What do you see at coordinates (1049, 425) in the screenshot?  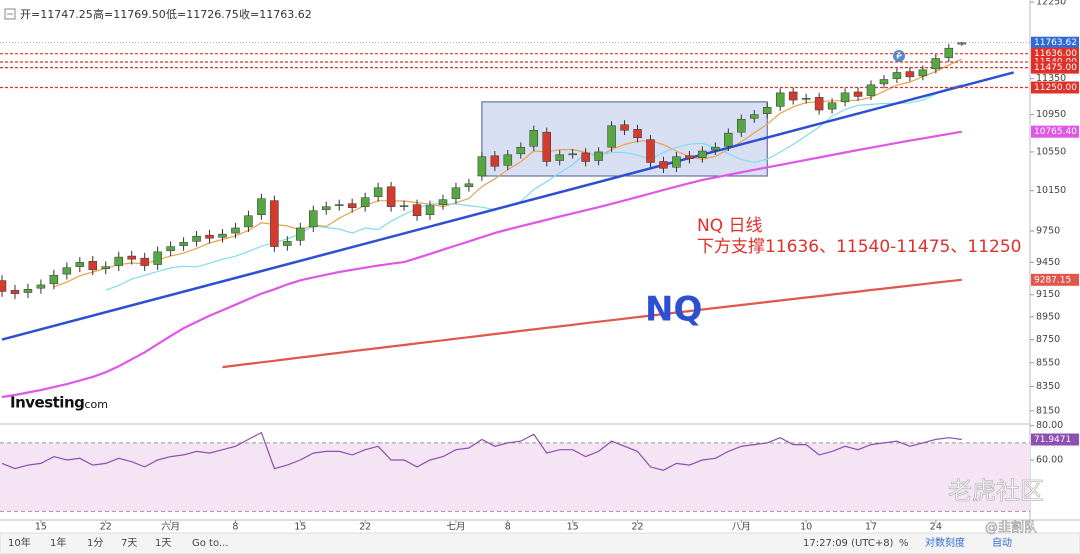 I see `y-tick-label: 80.00` at bounding box center [1049, 425].